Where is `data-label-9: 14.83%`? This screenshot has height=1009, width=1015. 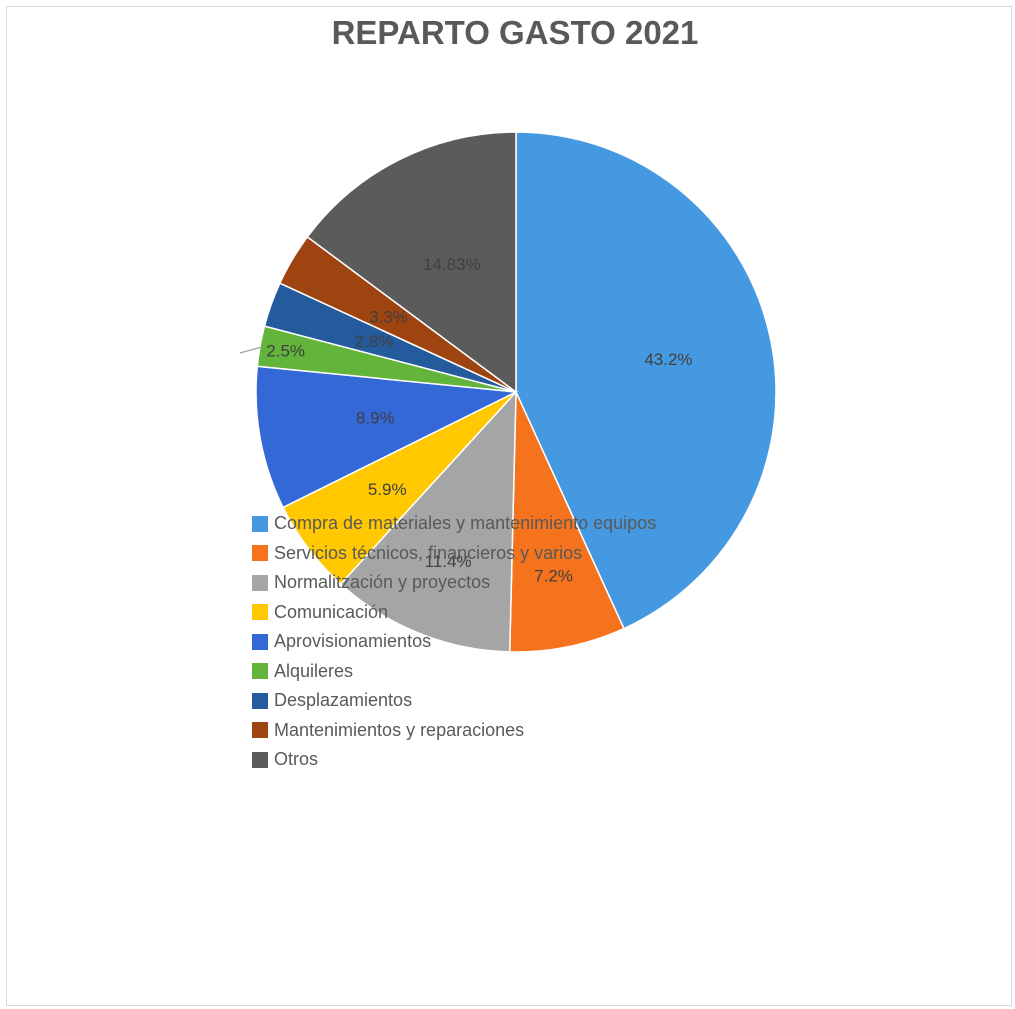
data-label-9: 14.83% is located at coordinates (452, 264).